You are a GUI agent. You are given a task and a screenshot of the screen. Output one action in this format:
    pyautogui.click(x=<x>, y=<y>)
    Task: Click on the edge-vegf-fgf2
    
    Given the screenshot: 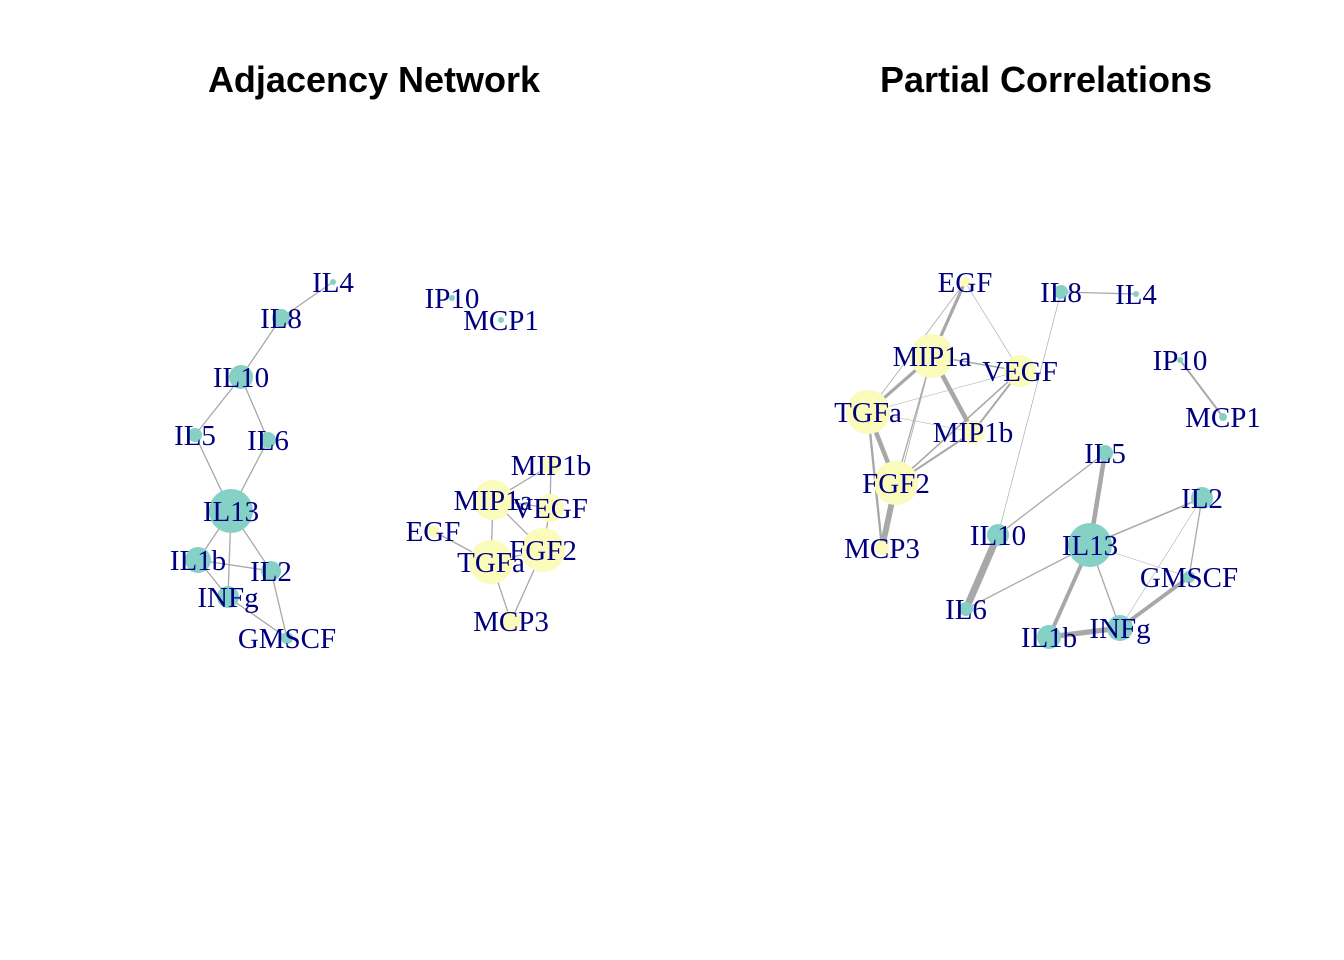 What is the action you would take?
    pyautogui.click(x=958, y=427)
    